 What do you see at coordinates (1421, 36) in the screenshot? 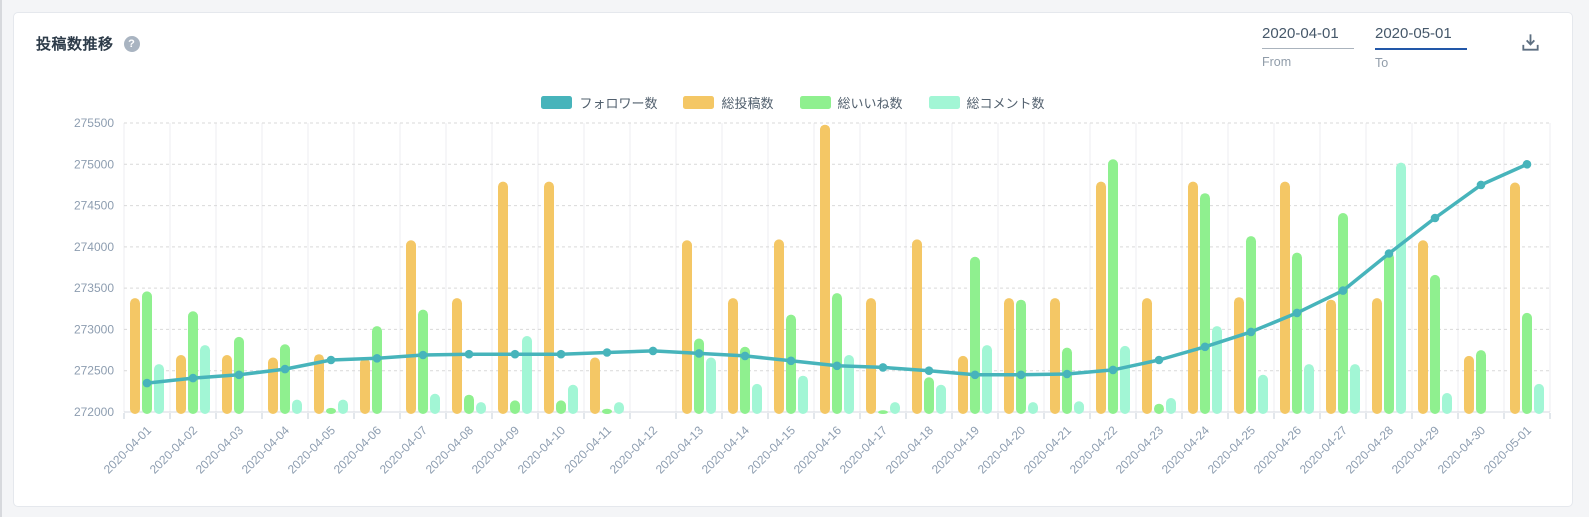
I see `to-date-input` at bounding box center [1421, 36].